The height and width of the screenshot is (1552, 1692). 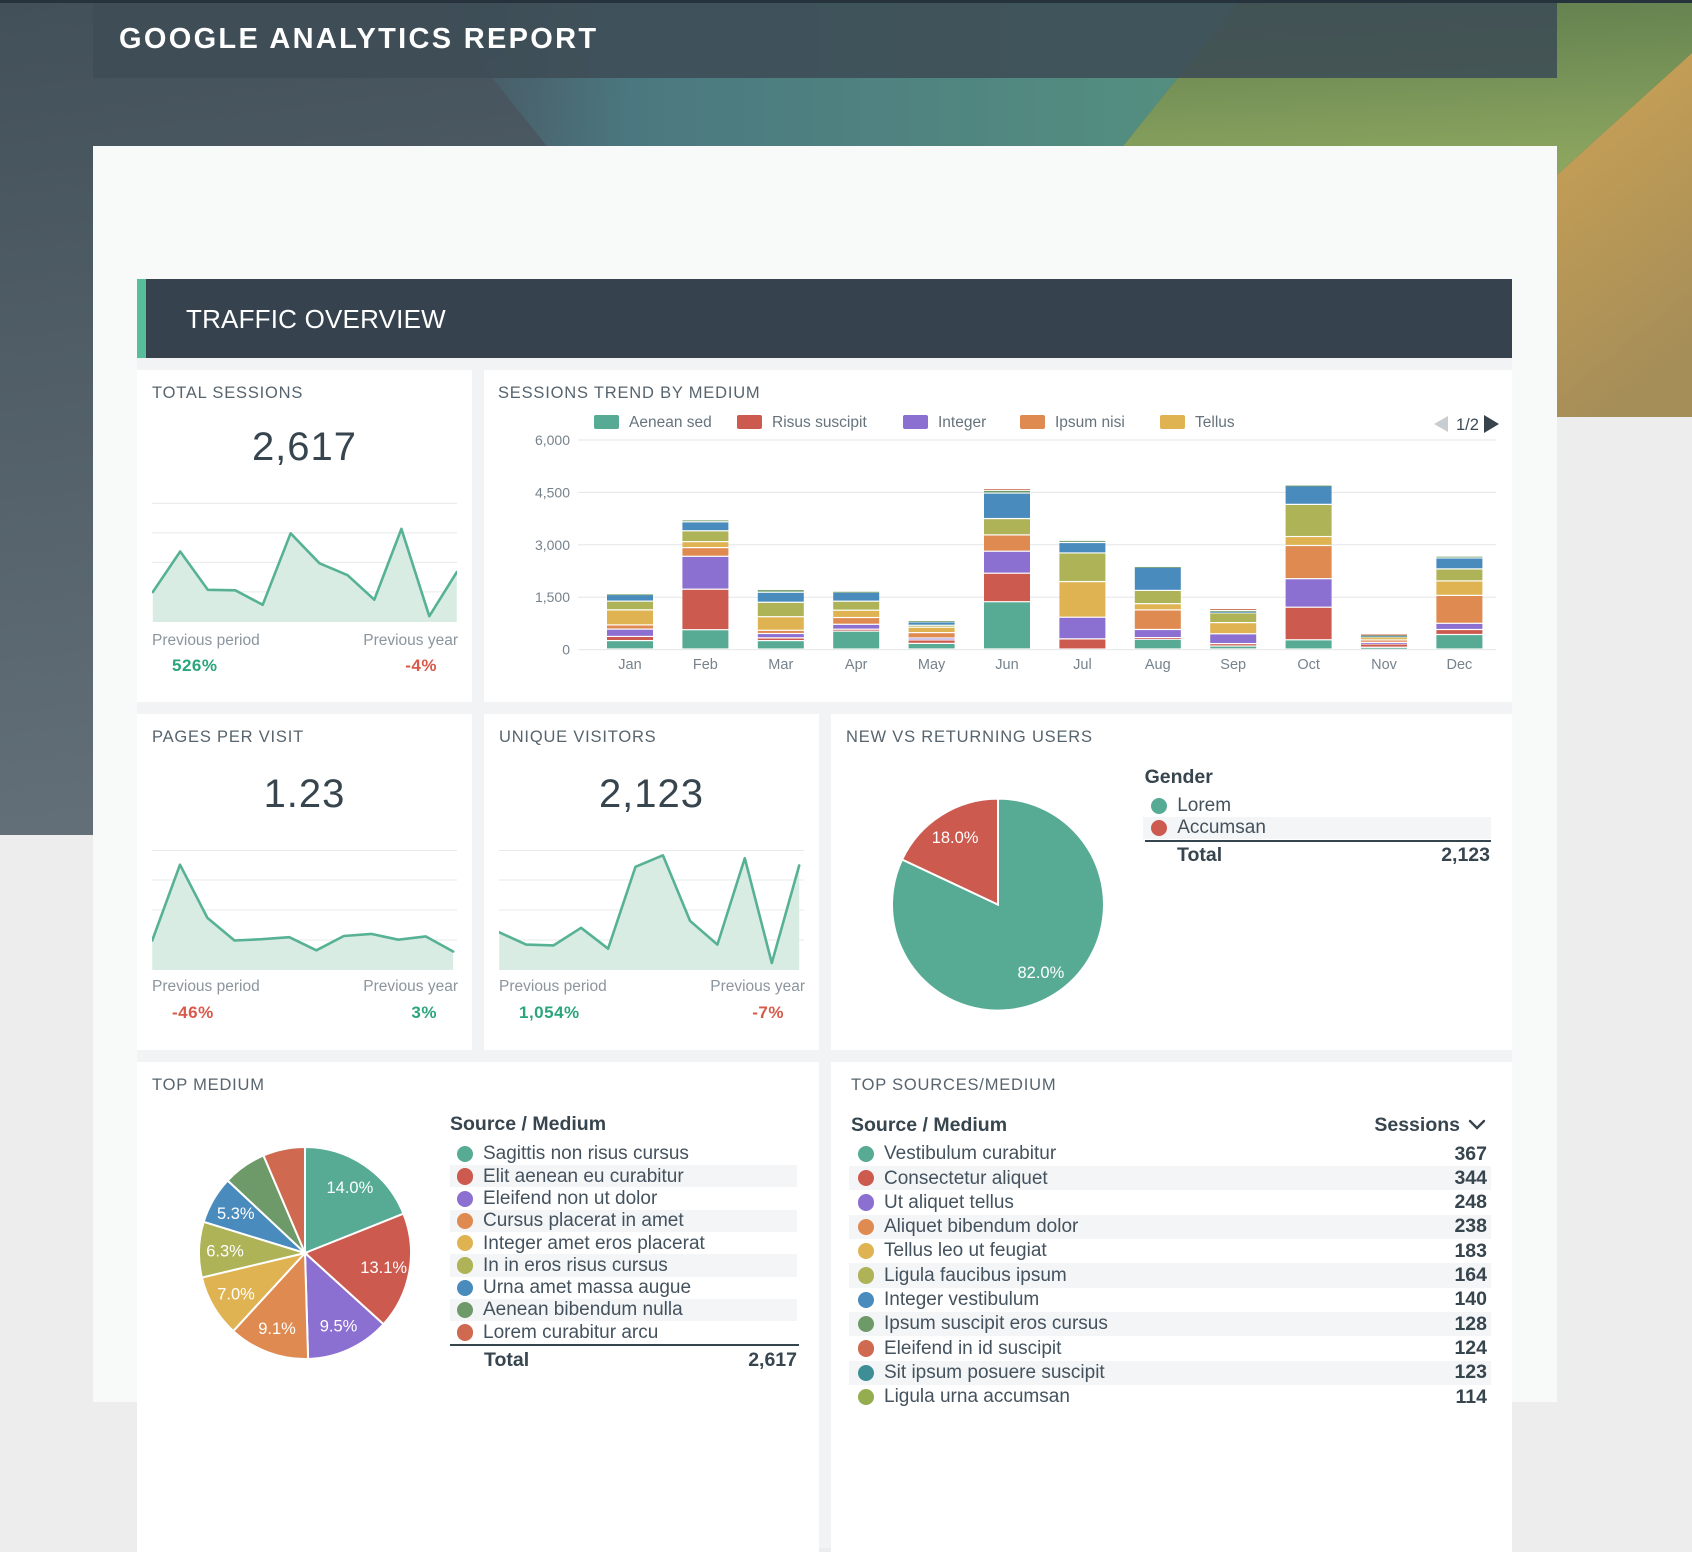 What do you see at coordinates (1460, 665) in the screenshot?
I see `svg-text: Dec` at bounding box center [1460, 665].